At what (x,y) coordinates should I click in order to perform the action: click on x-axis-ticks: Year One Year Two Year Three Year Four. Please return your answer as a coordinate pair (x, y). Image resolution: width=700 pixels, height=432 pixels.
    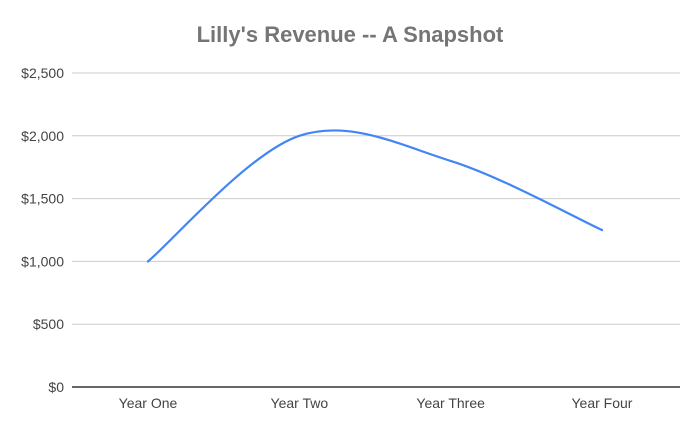
    Looking at the image, I should click on (376, 403).